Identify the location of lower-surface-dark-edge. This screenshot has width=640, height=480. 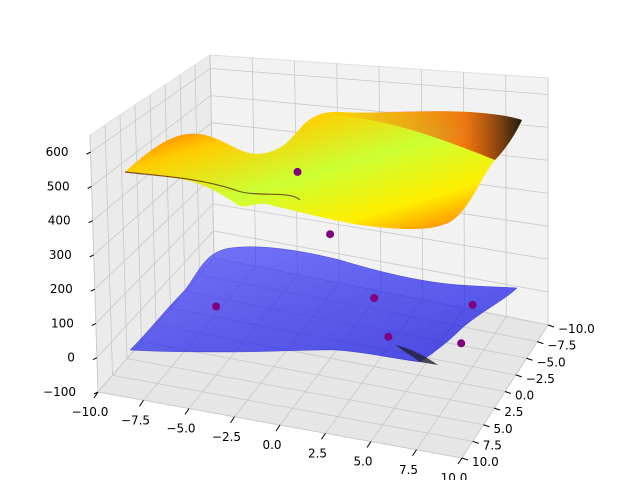
(416, 355).